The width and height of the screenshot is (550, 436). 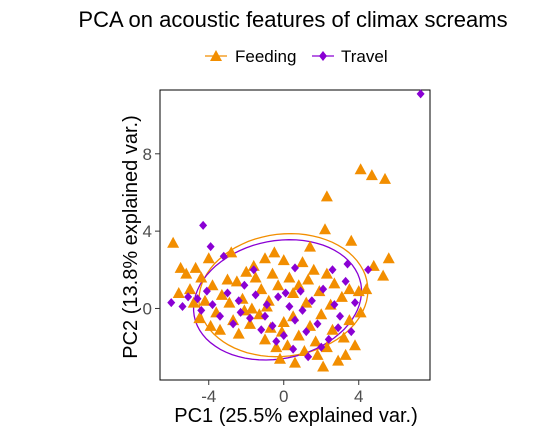 I want to click on y-tick-label: 4, so click(x=147, y=231).